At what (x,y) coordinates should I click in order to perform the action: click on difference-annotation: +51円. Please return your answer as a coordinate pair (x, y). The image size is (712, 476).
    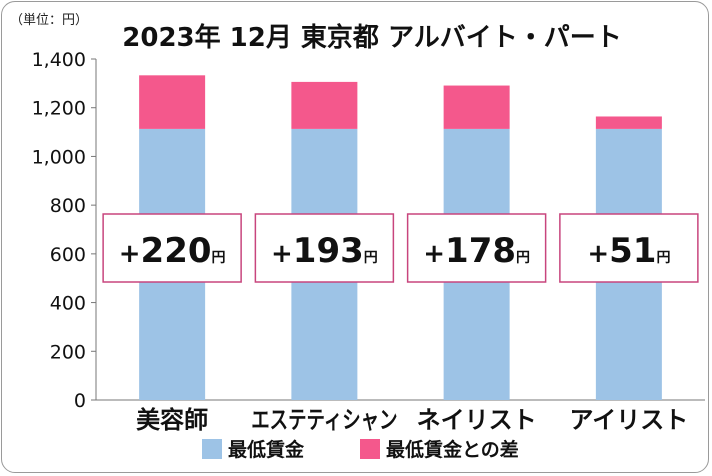
    Looking at the image, I should click on (629, 248).